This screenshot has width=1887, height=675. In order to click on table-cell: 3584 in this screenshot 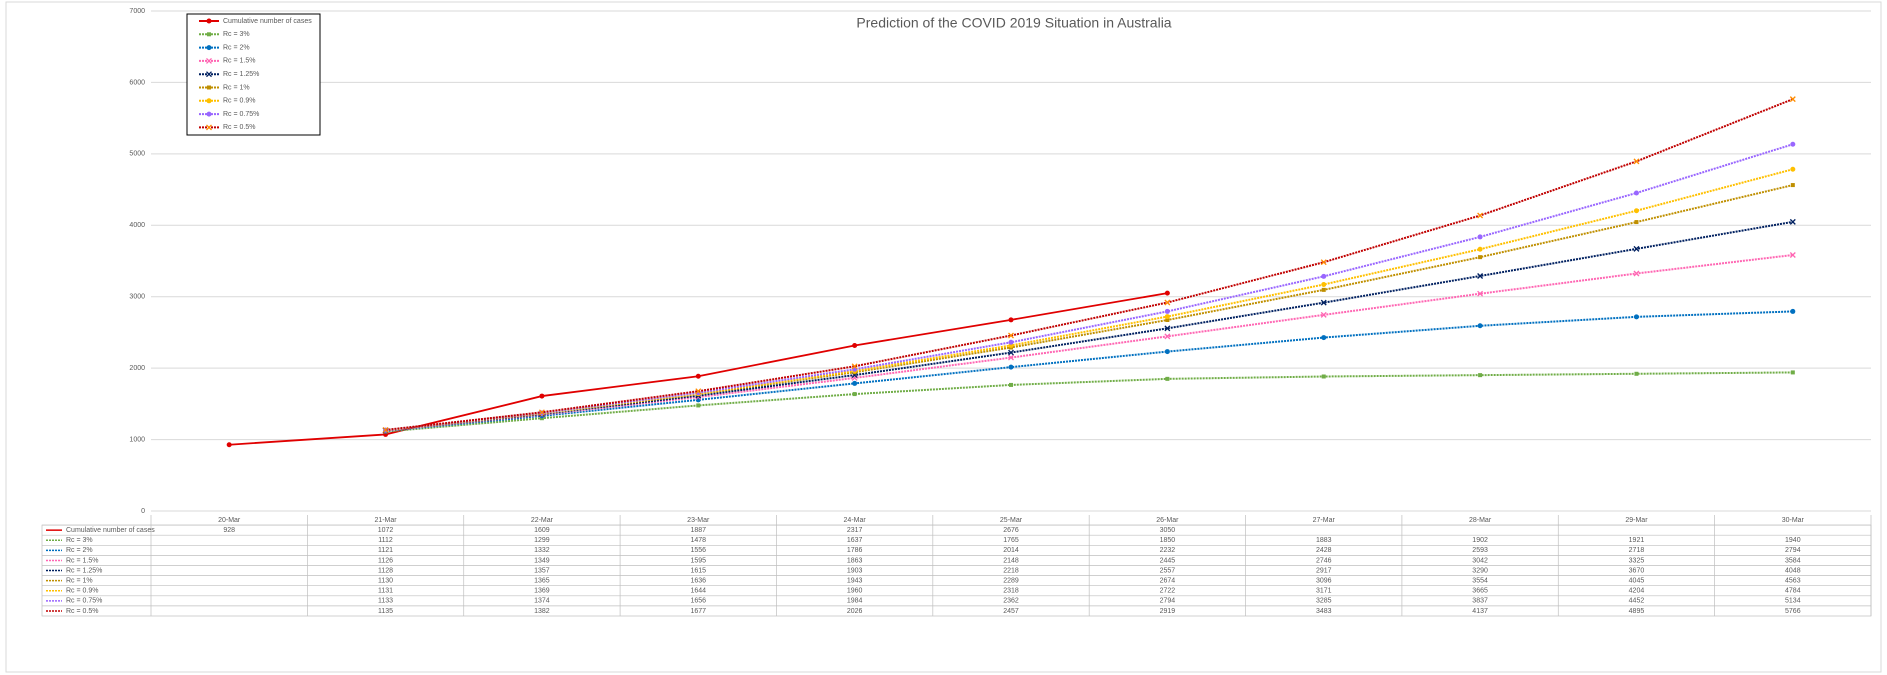, I will do `click(1793, 560)`.